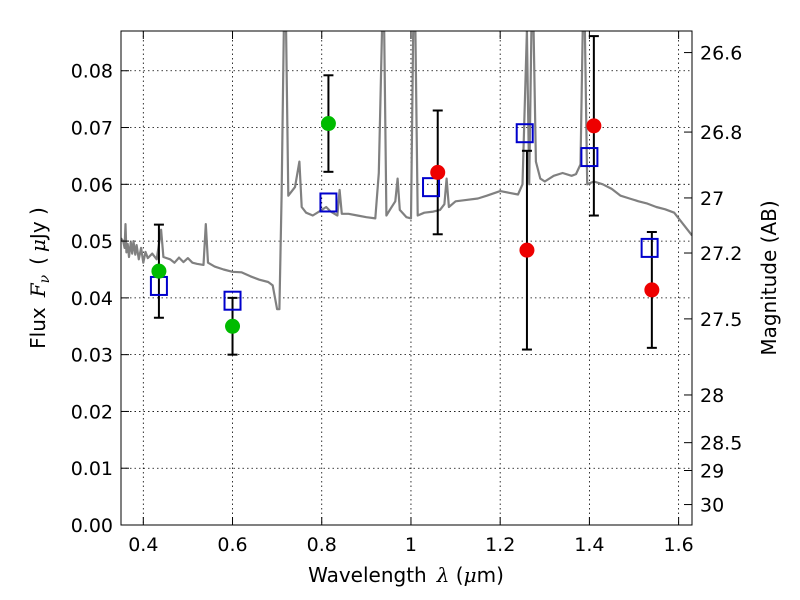 This screenshot has height=600, width=800. Describe the element at coordinates (322, 545) in the screenshot. I see `x-tick-label: 0.8` at that location.